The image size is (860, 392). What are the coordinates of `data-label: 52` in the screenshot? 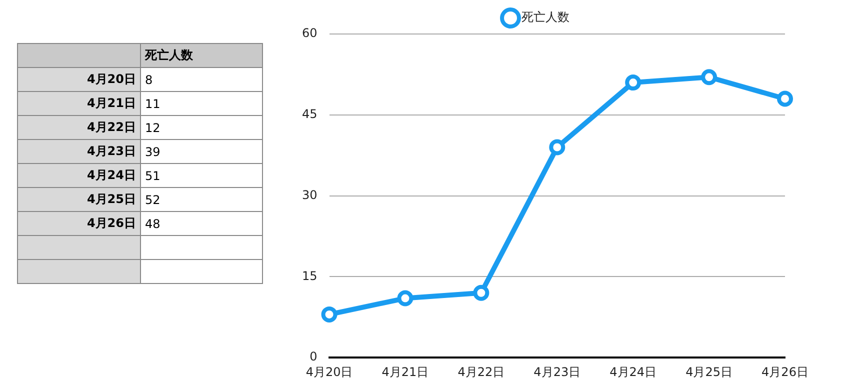 It's located at (201, 200).